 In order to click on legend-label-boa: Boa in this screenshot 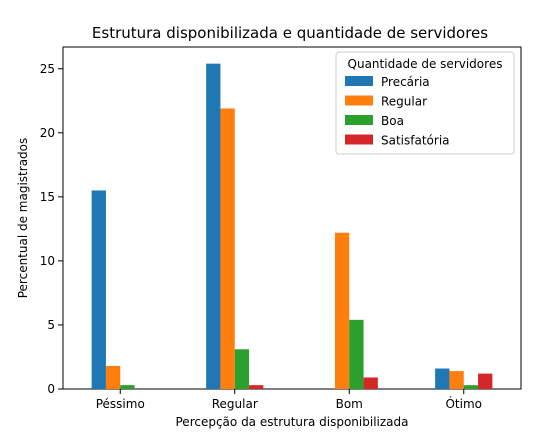, I will do `click(392, 121)`.